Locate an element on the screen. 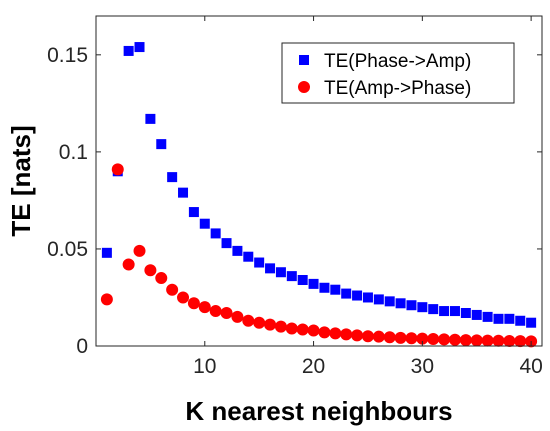 This screenshot has width=550, height=431. circle-point-legend-marker is located at coordinates (304, 87).